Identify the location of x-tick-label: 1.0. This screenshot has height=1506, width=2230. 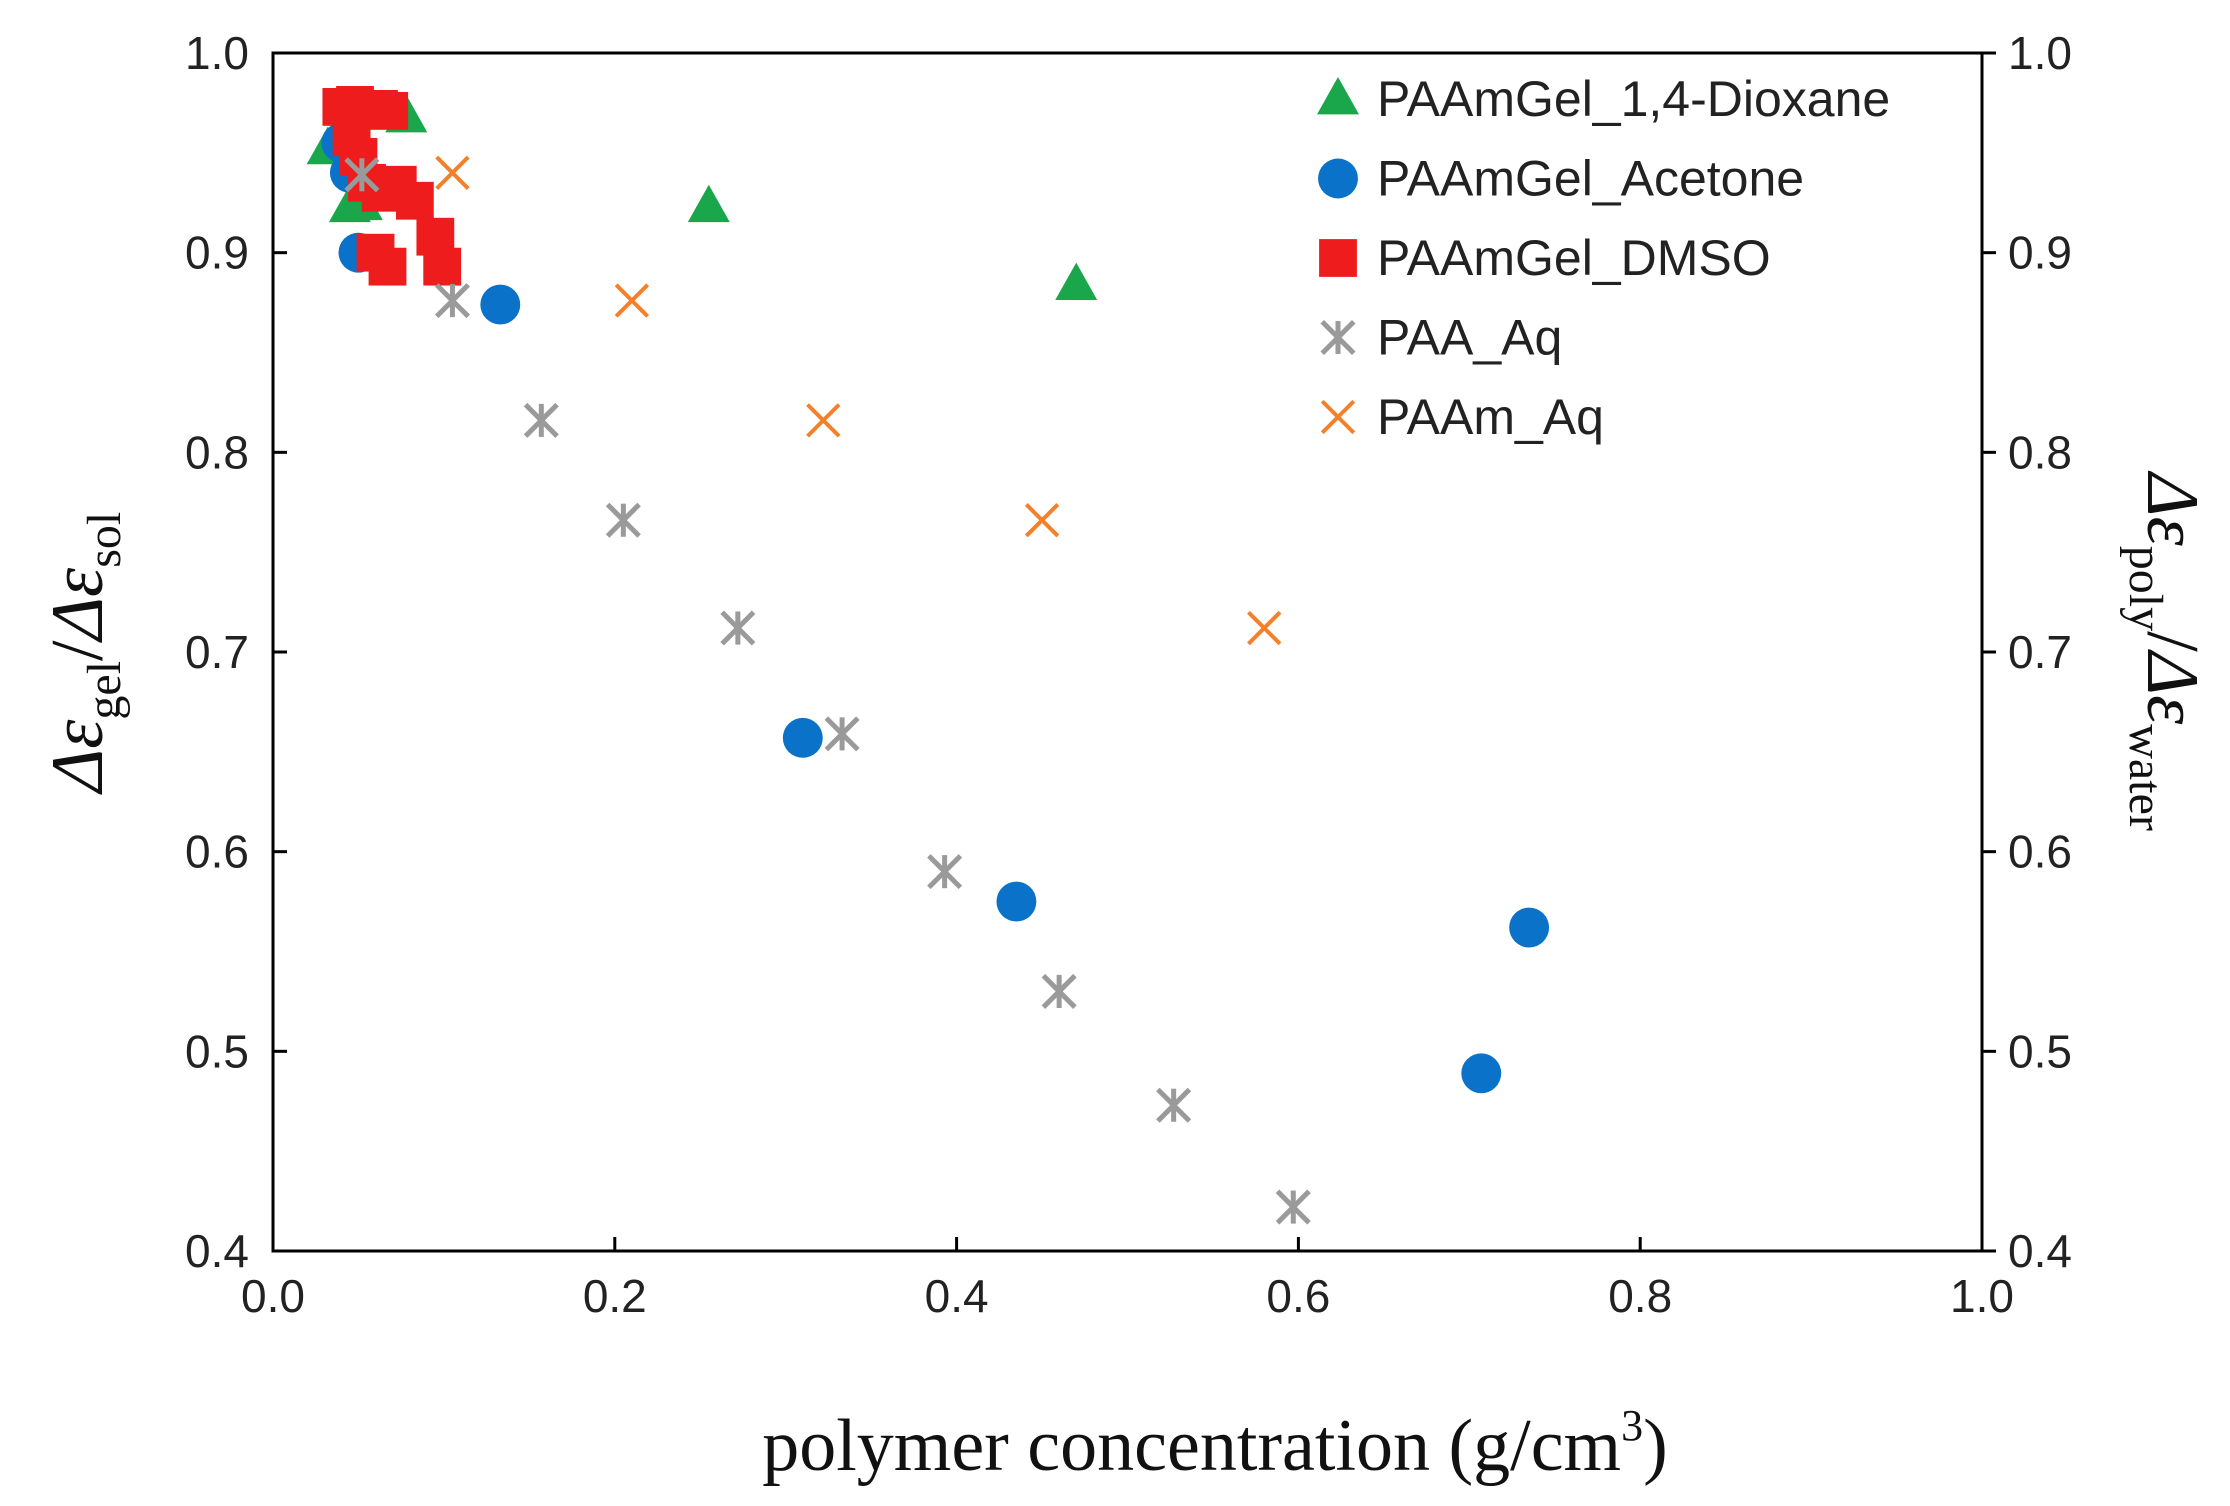
(1982, 1296).